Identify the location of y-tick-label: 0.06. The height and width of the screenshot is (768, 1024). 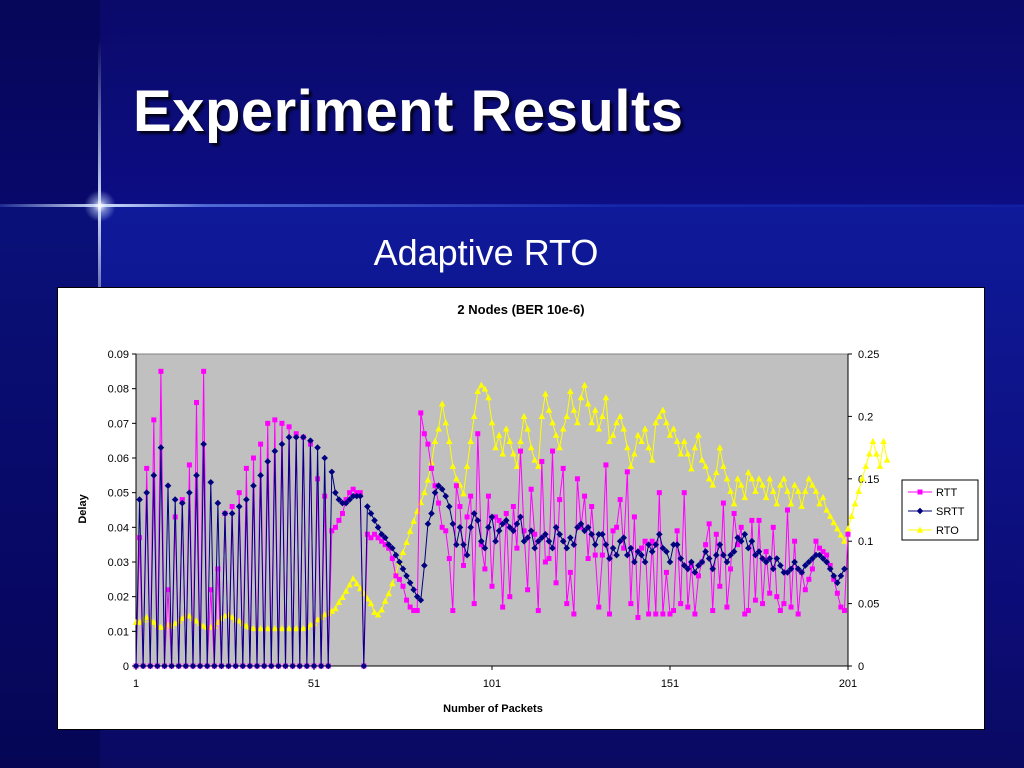
(118, 459).